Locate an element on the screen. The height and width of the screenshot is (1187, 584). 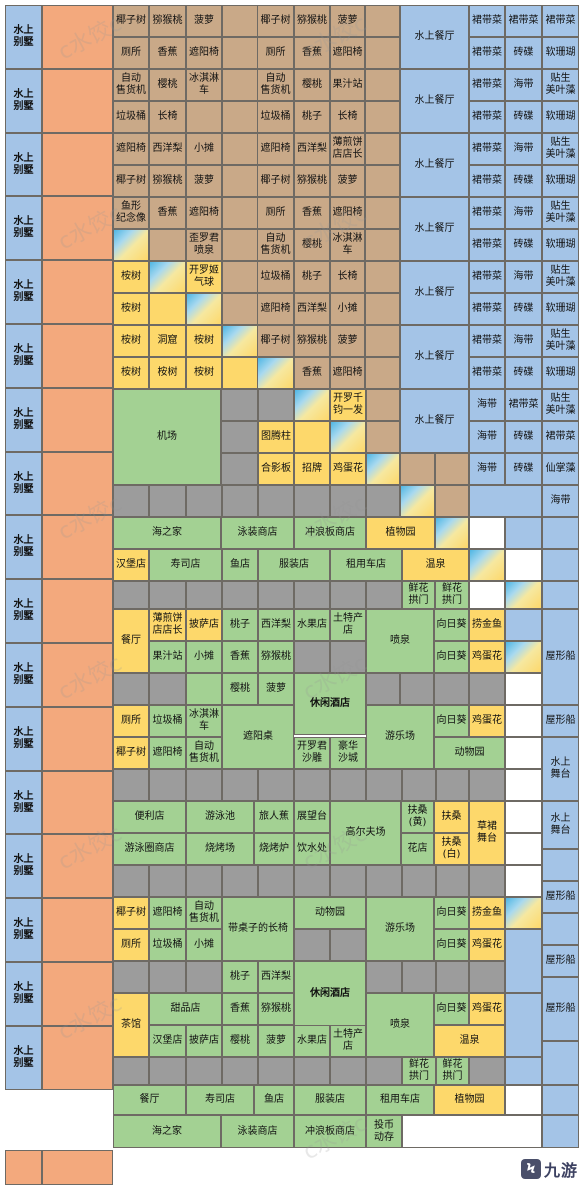
map-cell: 菠萝 is located at coordinates (276, 689).